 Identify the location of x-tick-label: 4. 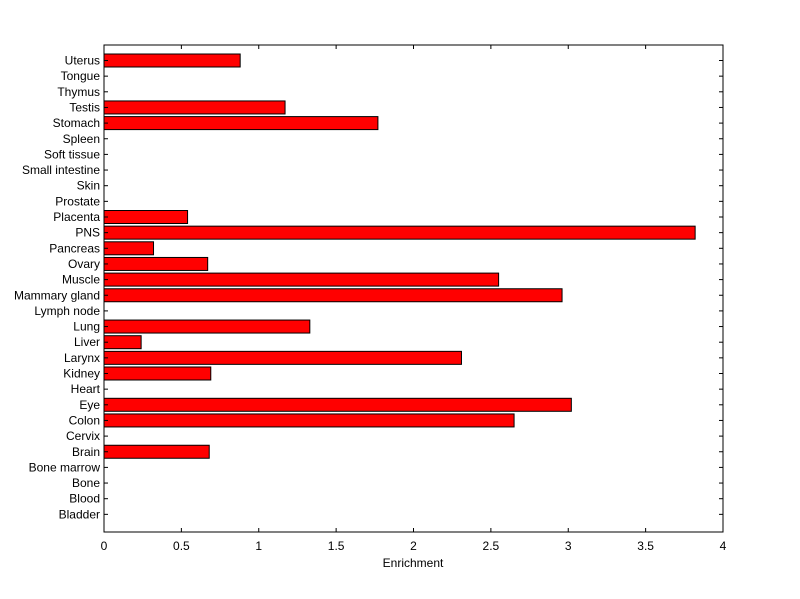
(723, 546).